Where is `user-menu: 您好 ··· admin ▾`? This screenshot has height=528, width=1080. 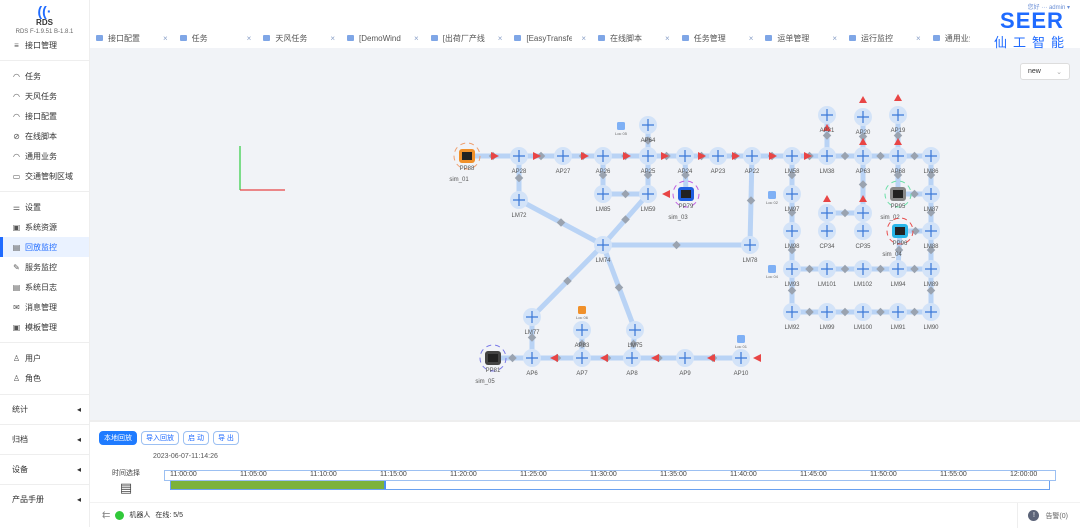
user-menu: 您好 ··· admin ▾ is located at coordinates (1048, 8).